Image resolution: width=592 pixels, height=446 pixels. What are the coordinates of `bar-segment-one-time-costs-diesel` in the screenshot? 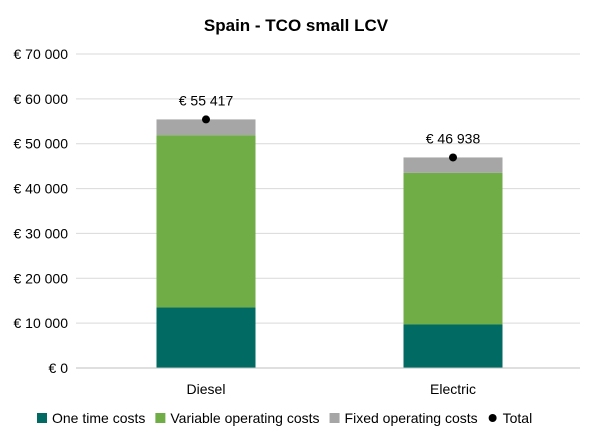 It's located at (206, 337).